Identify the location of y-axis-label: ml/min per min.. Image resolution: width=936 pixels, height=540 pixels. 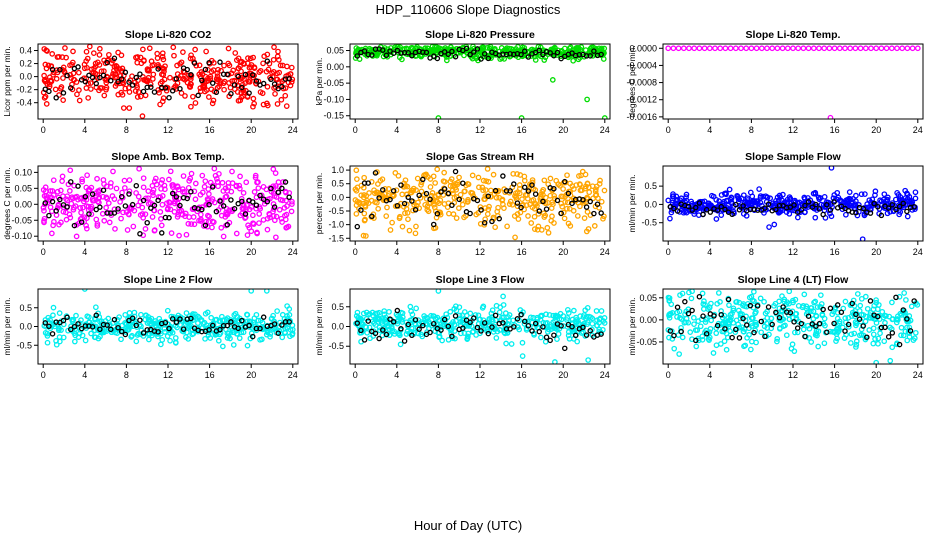
(632, 203).